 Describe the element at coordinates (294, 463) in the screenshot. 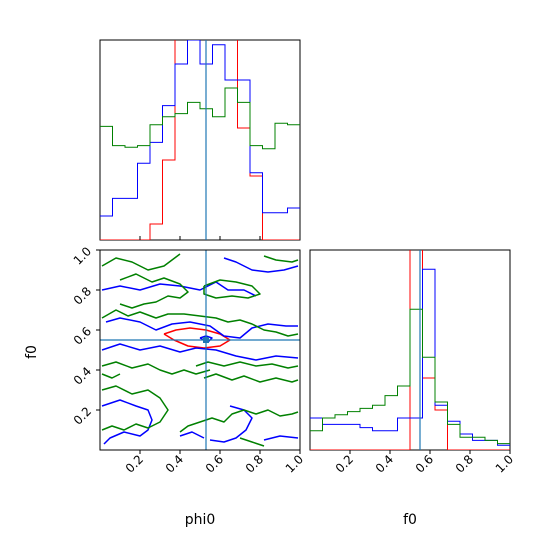

I see `phi0-xtick-label: 1.0` at that location.